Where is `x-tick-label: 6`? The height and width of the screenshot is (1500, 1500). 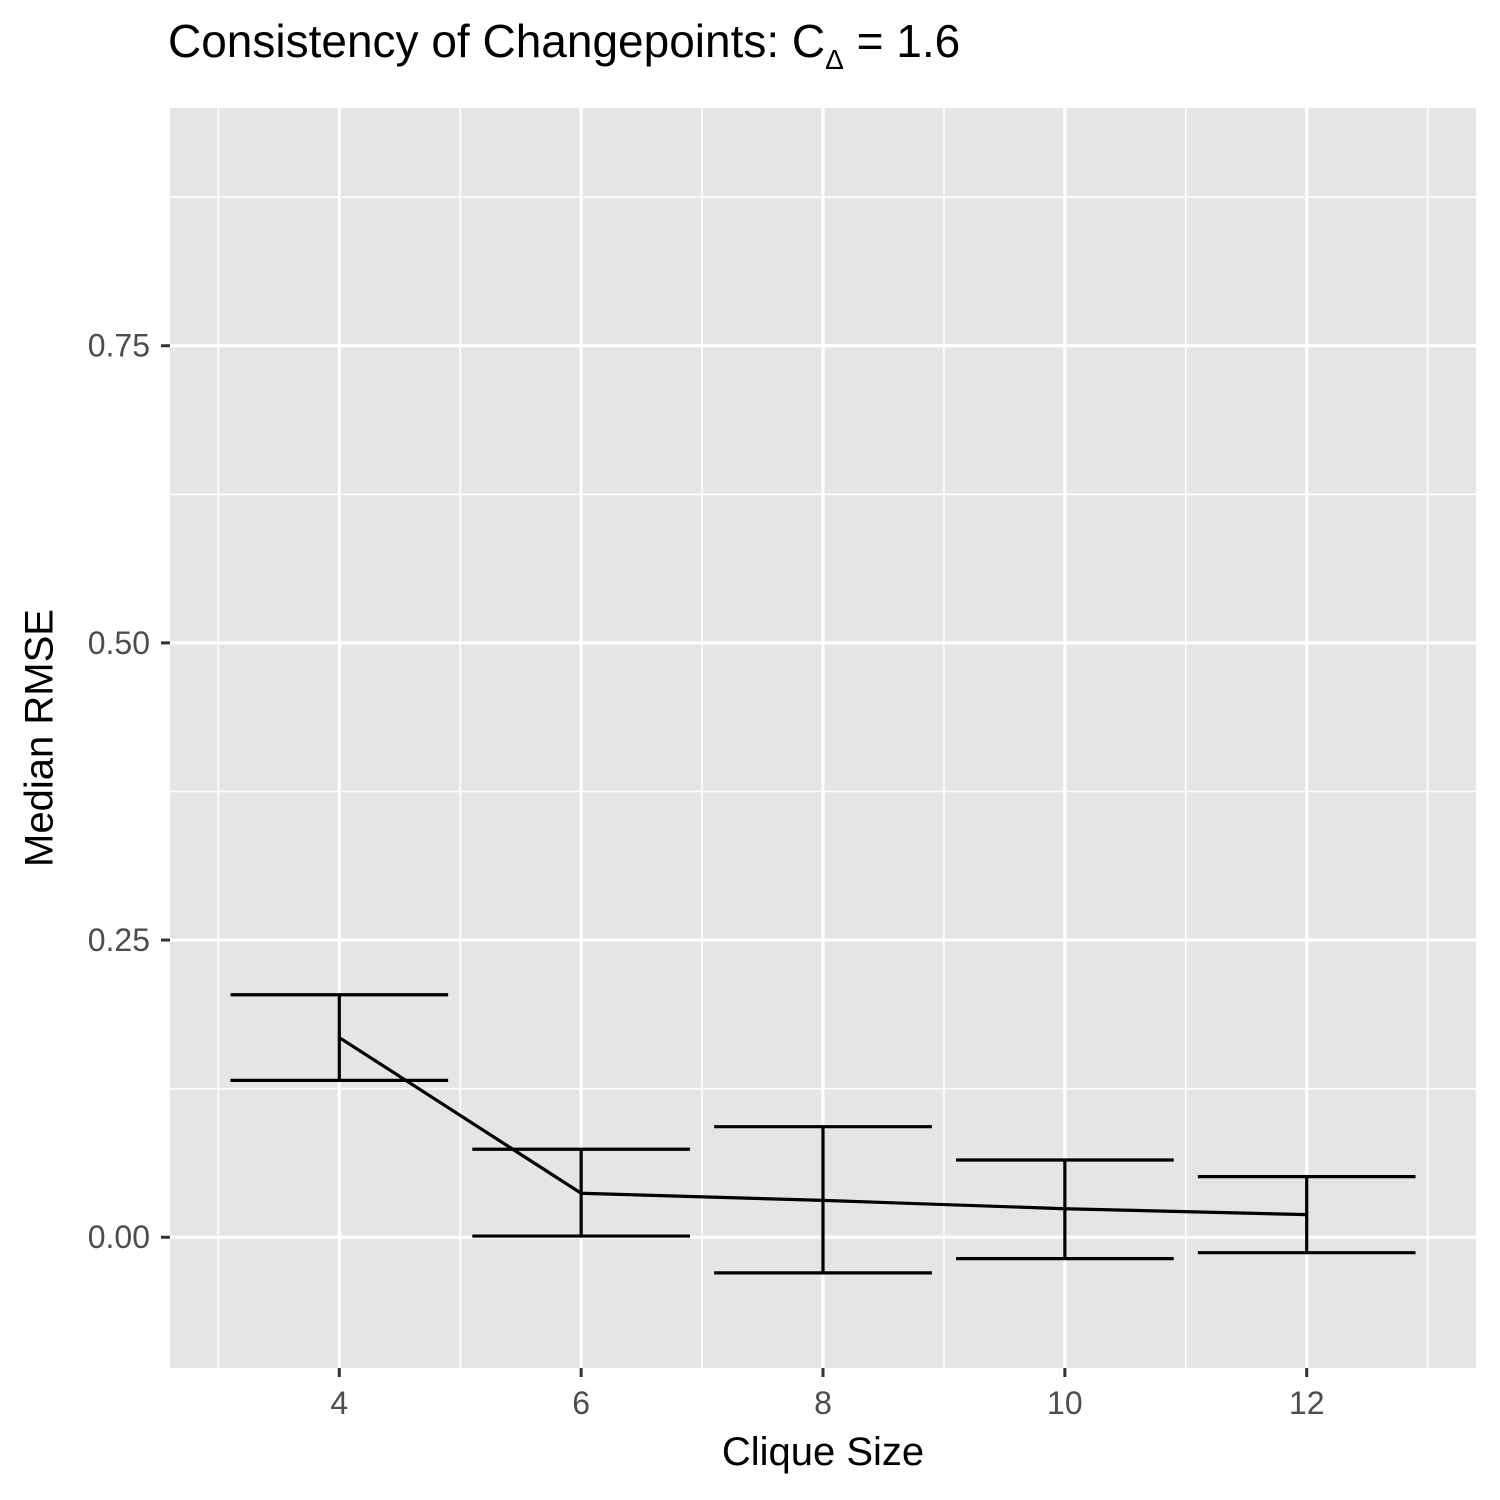
x-tick-label: 6 is located at coordinates (581, 1403).